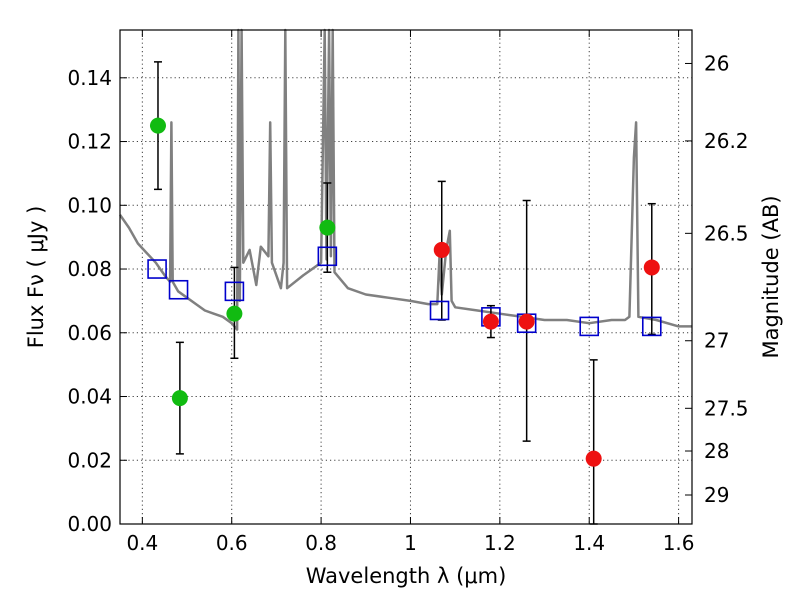 The image size is (800, 600). Describe the element at coordinates (726, 141) in the screenshot. I see `y2-tick-label: 26.2` at that location.